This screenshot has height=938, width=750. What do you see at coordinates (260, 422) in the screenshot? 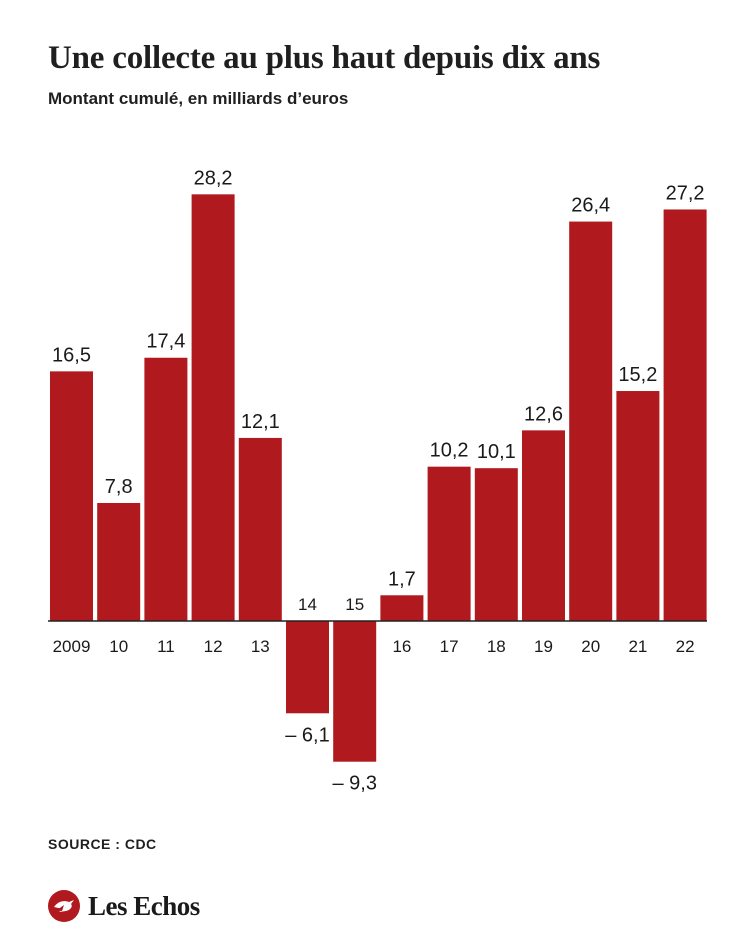
I see `value-label-13: 12,1` at bounding box center [260, 422].